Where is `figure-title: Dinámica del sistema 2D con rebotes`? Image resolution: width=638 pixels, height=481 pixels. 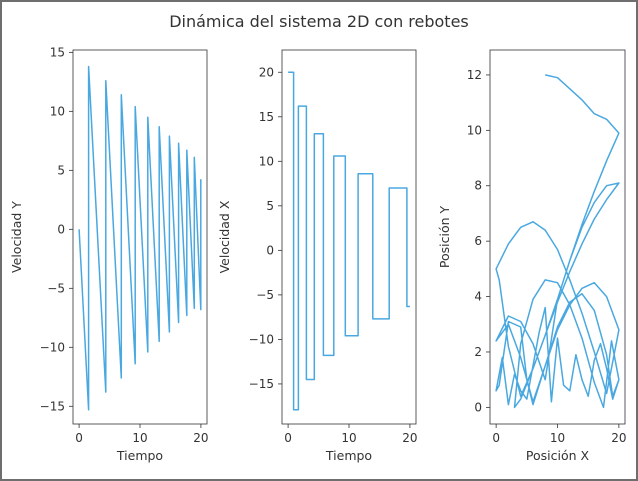 figure-title: Dinámica del sistema 2D con rebotes is located at coordinates (319, 21).